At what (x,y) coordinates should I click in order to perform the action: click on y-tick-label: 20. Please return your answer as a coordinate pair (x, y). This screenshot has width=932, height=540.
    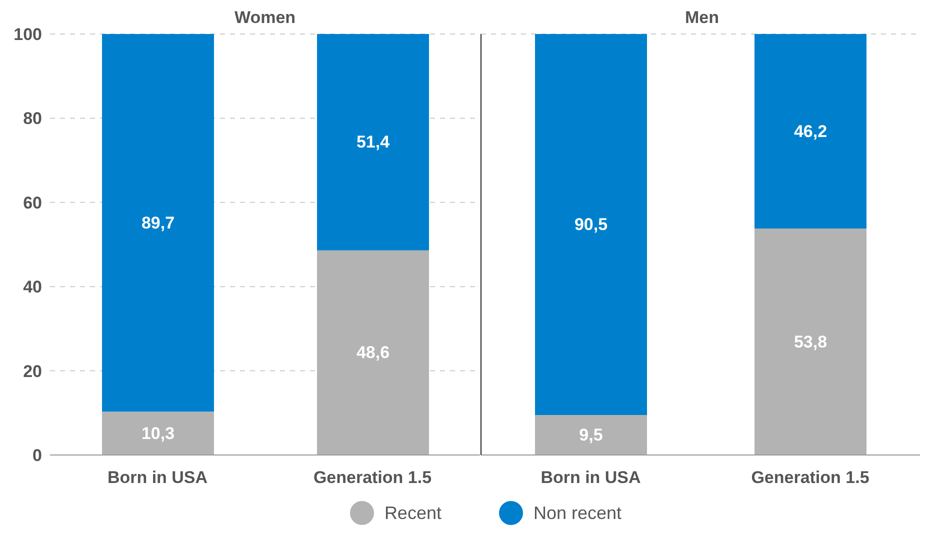
    Looking at the image, I should click on (32, 371).